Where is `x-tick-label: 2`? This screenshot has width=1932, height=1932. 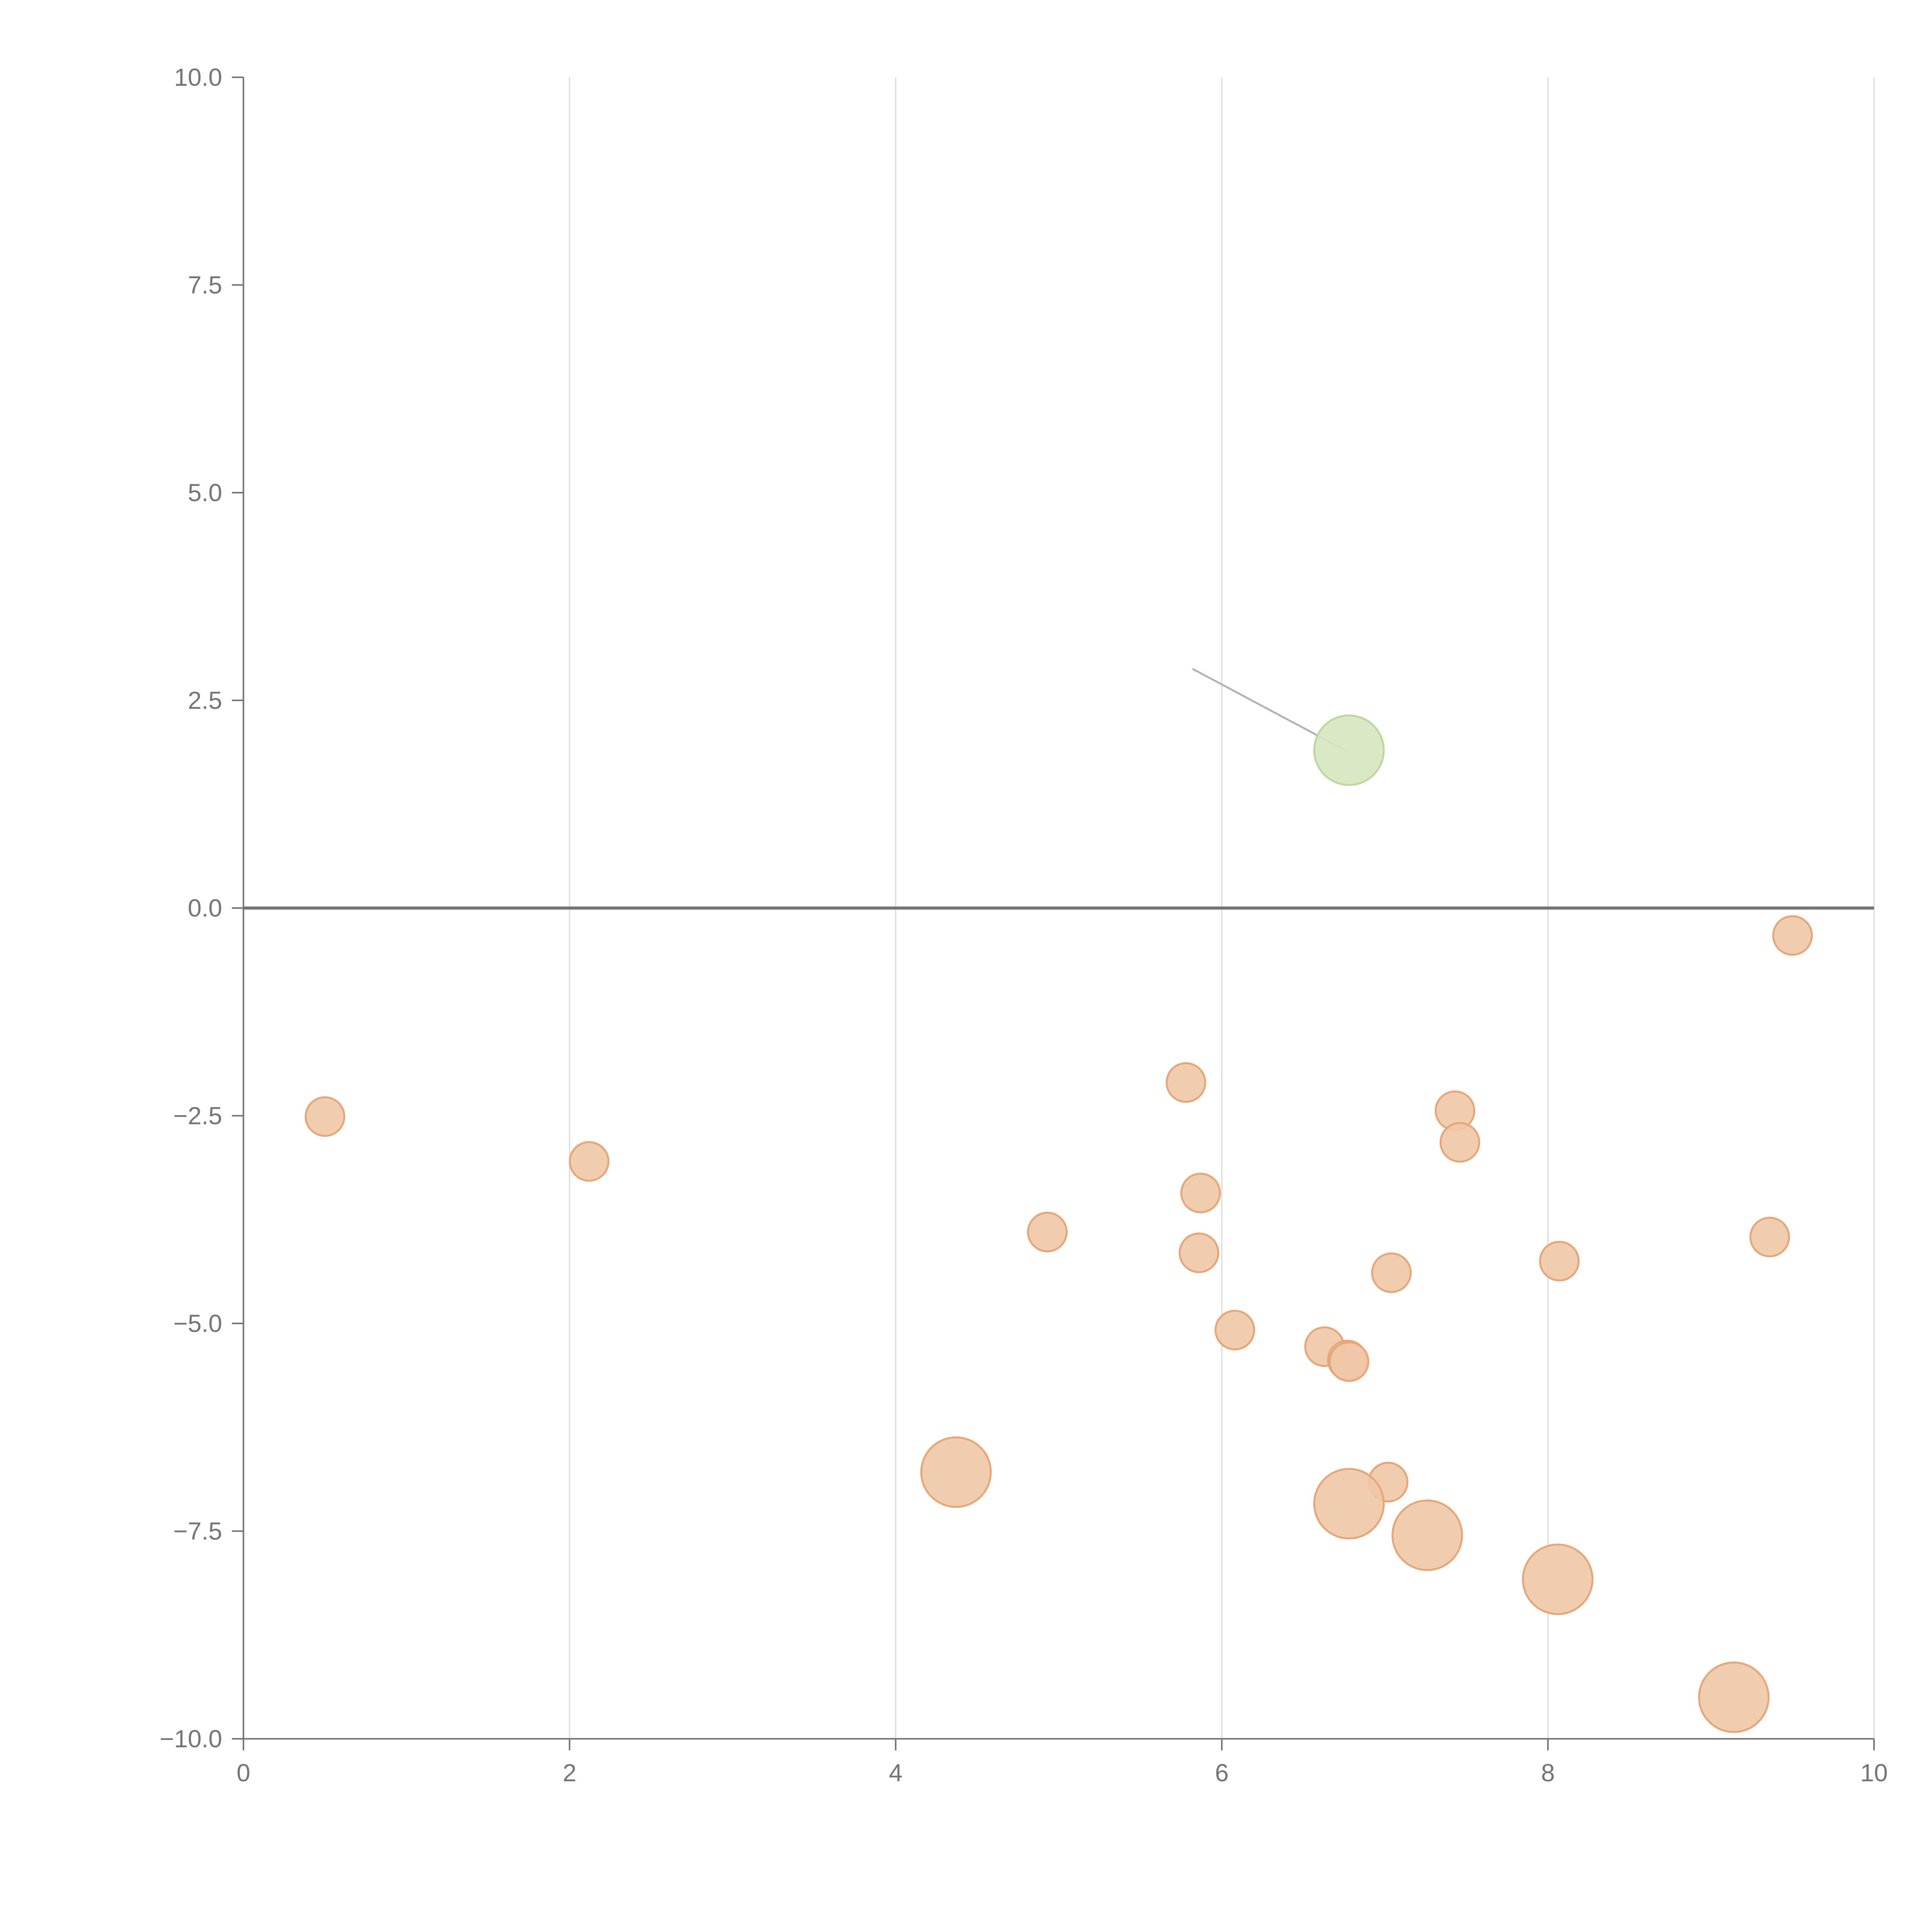
x-tick-label: 2 is located at coordinates (570, 1773).